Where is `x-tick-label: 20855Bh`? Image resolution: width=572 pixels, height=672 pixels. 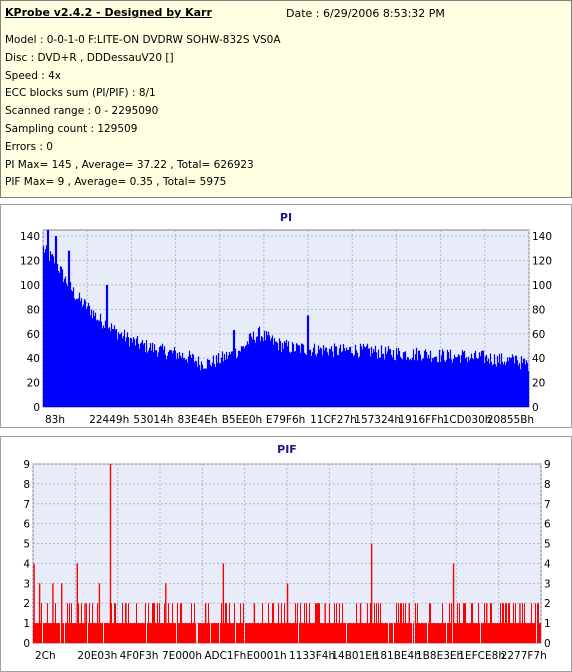
x-tick-label: 20855Bh is located at coordinates (510, 420).